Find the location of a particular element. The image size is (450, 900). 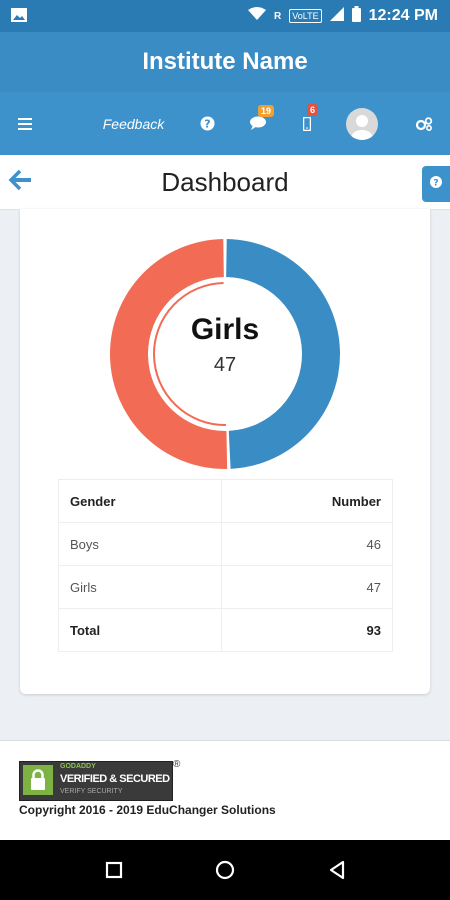

home-button is located at coordinates (225, 870).